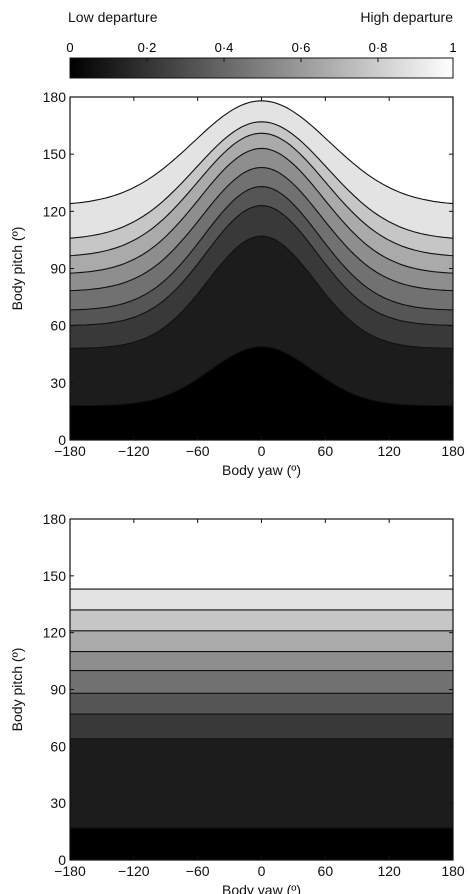  I want to click on colorbar-tick-label: 0, so click(69, 47).